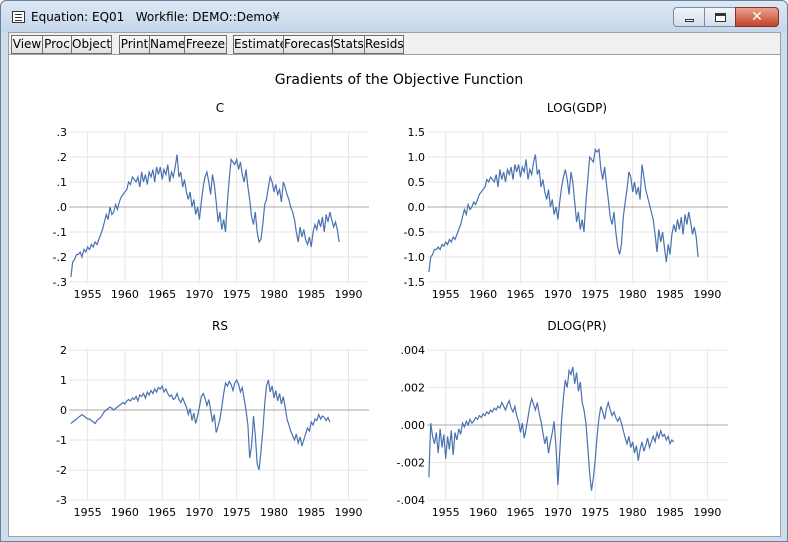 The width and height of the screenshot is (788, 542). Describe the element at coordinates (311, 512) in the screenshot. I see `rs-x-tick-label: 1985` at that location.